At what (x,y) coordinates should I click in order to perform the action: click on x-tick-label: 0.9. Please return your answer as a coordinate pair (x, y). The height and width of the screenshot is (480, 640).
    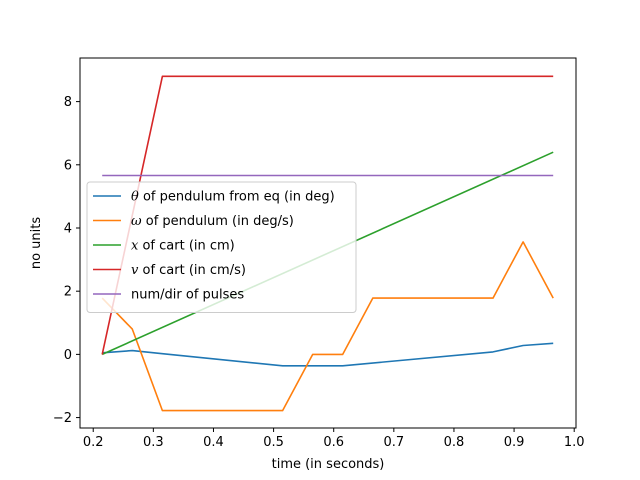
    Looking at the image, I should click on (514, 442).